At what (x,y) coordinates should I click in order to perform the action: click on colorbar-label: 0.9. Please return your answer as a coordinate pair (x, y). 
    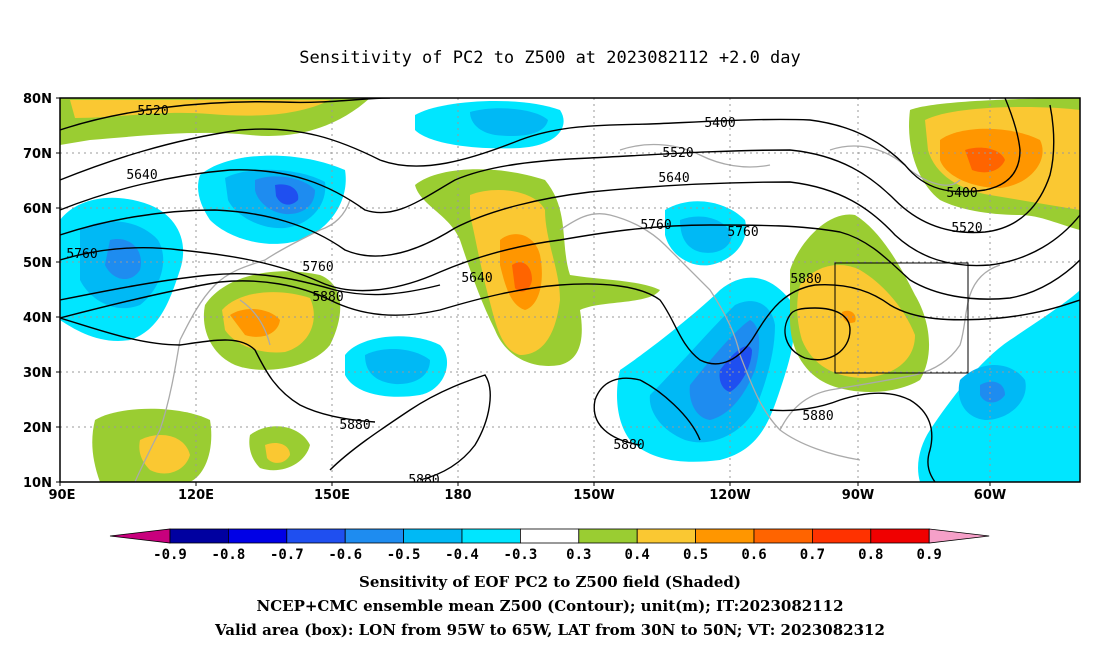
    Looking at the image, I should click on (929, 555).